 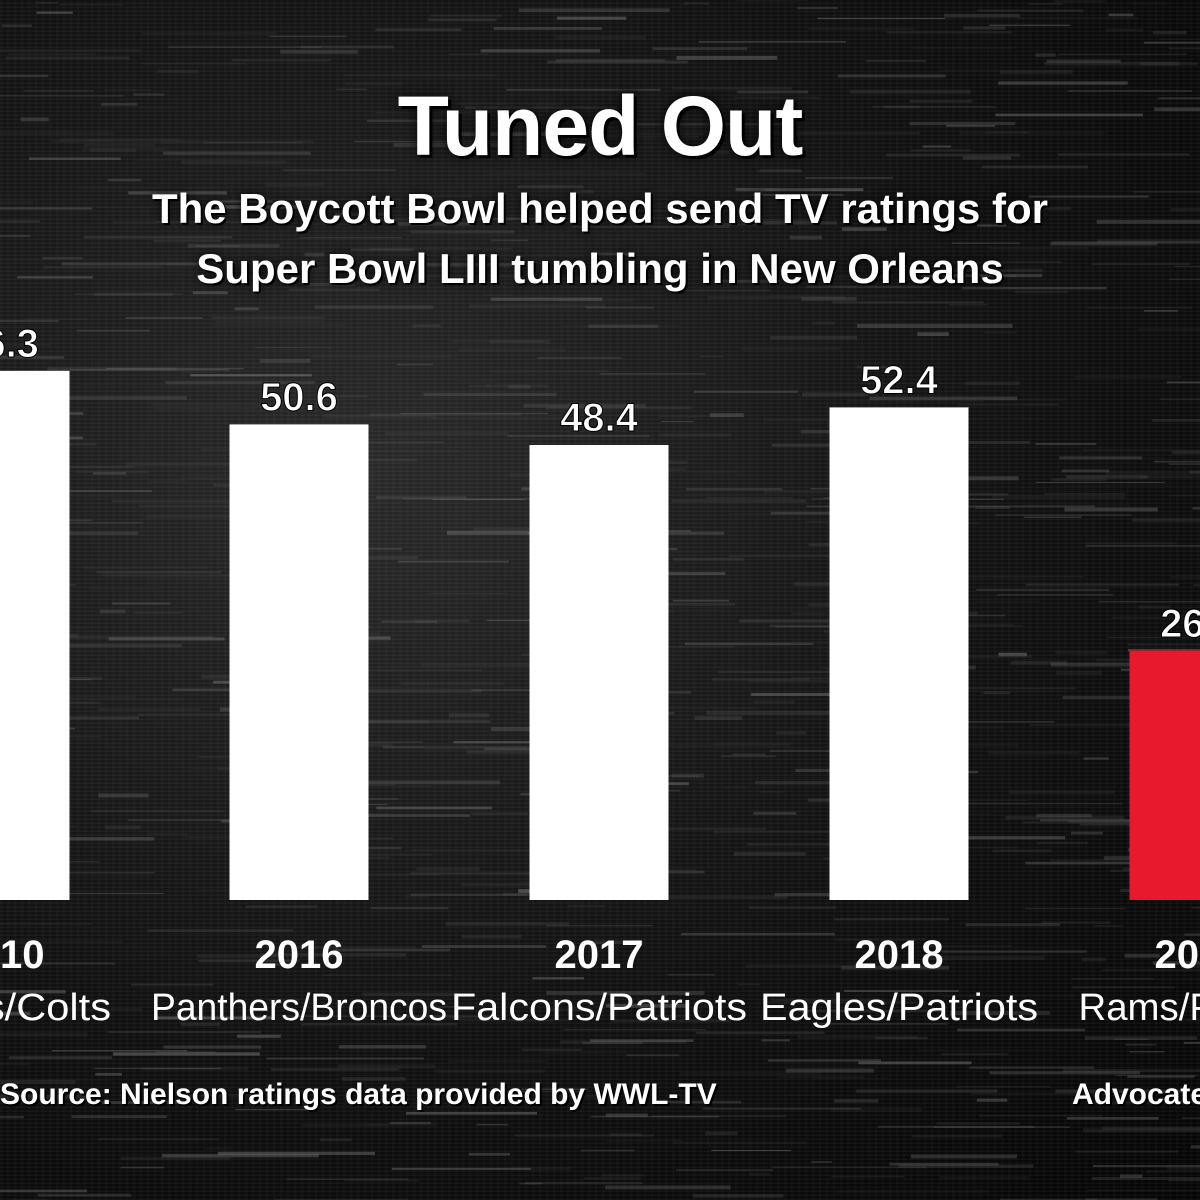 I want to click on year-label-2018: 2018, so click(x=899, y=955).